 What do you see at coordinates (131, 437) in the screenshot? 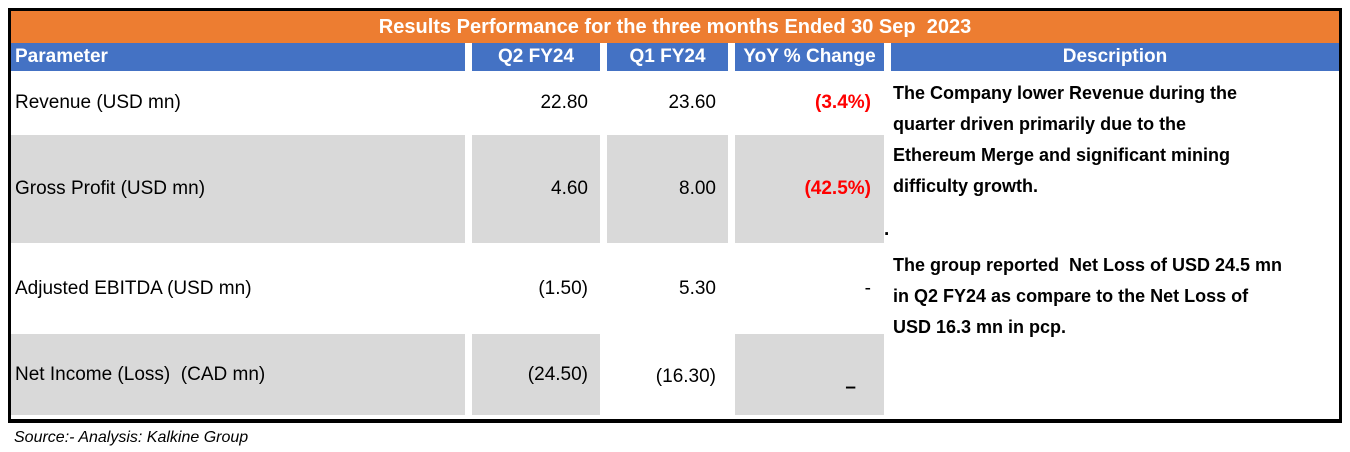
I see `source-note: Source:- Analysis: Kalkine Group` at bounding box center [131, 437].